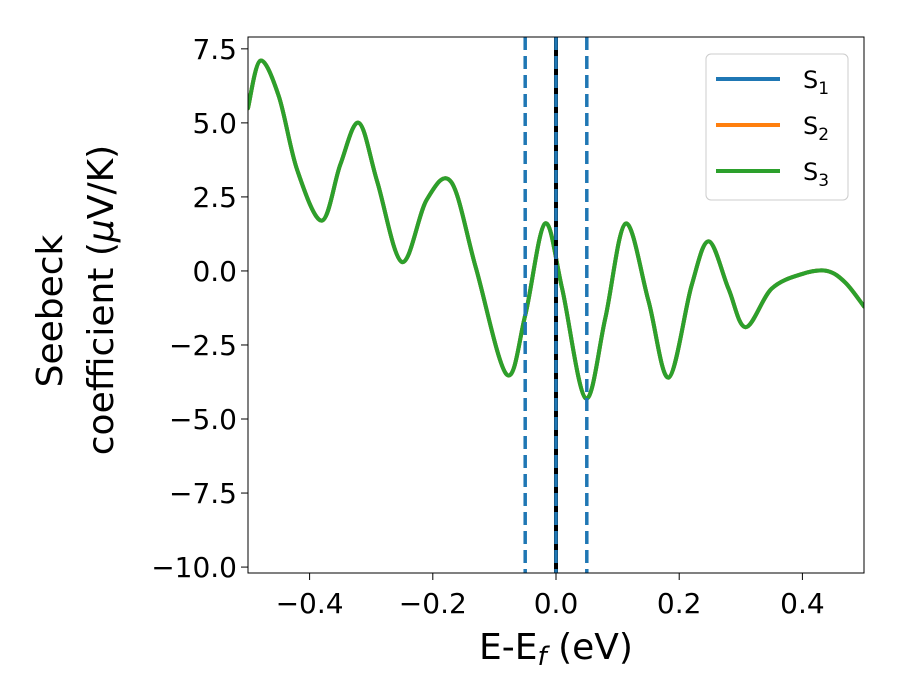 This screenshot has width=900, height=700. Describe the element at coordinates (802, 603) in the screenshot. I see `x-tick-label: 0.4` at that location.